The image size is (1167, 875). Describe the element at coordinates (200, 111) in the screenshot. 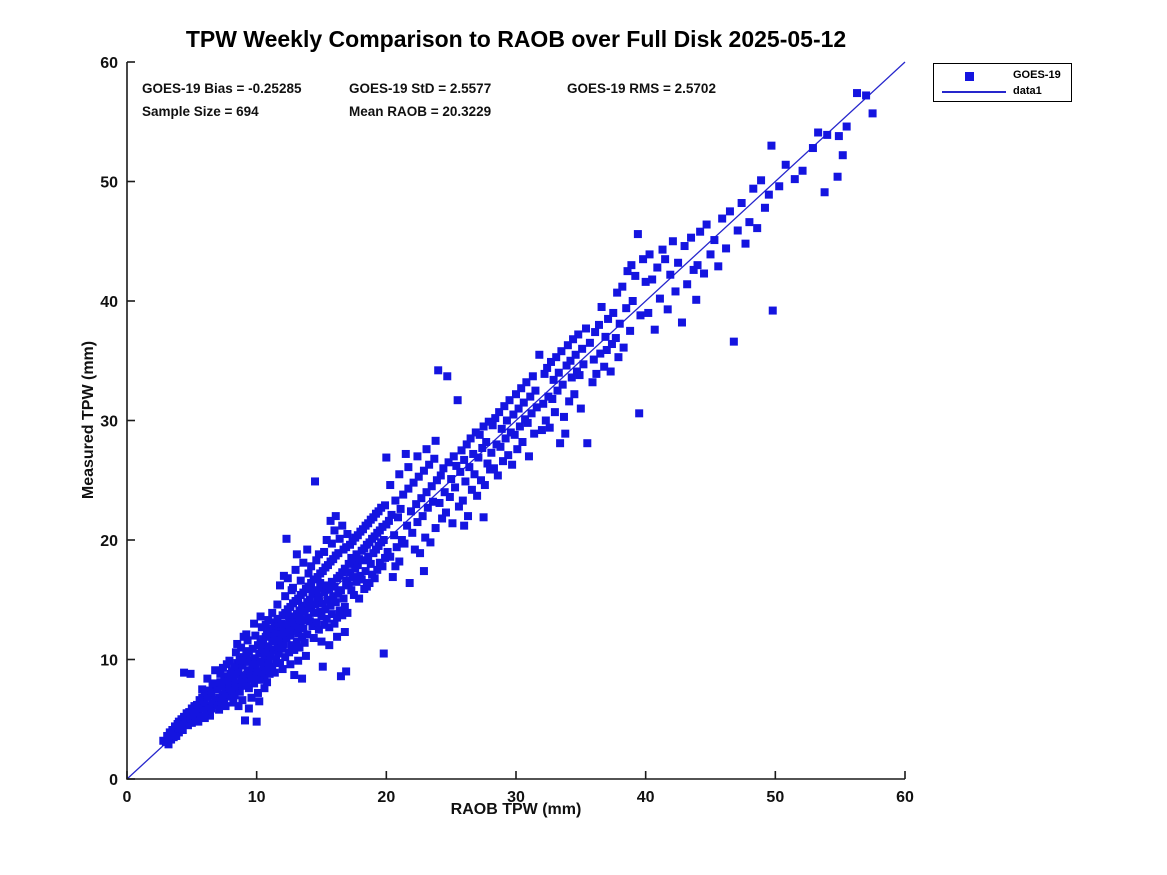

I see `stat-sample-size: Sample Size = 694` at that location.